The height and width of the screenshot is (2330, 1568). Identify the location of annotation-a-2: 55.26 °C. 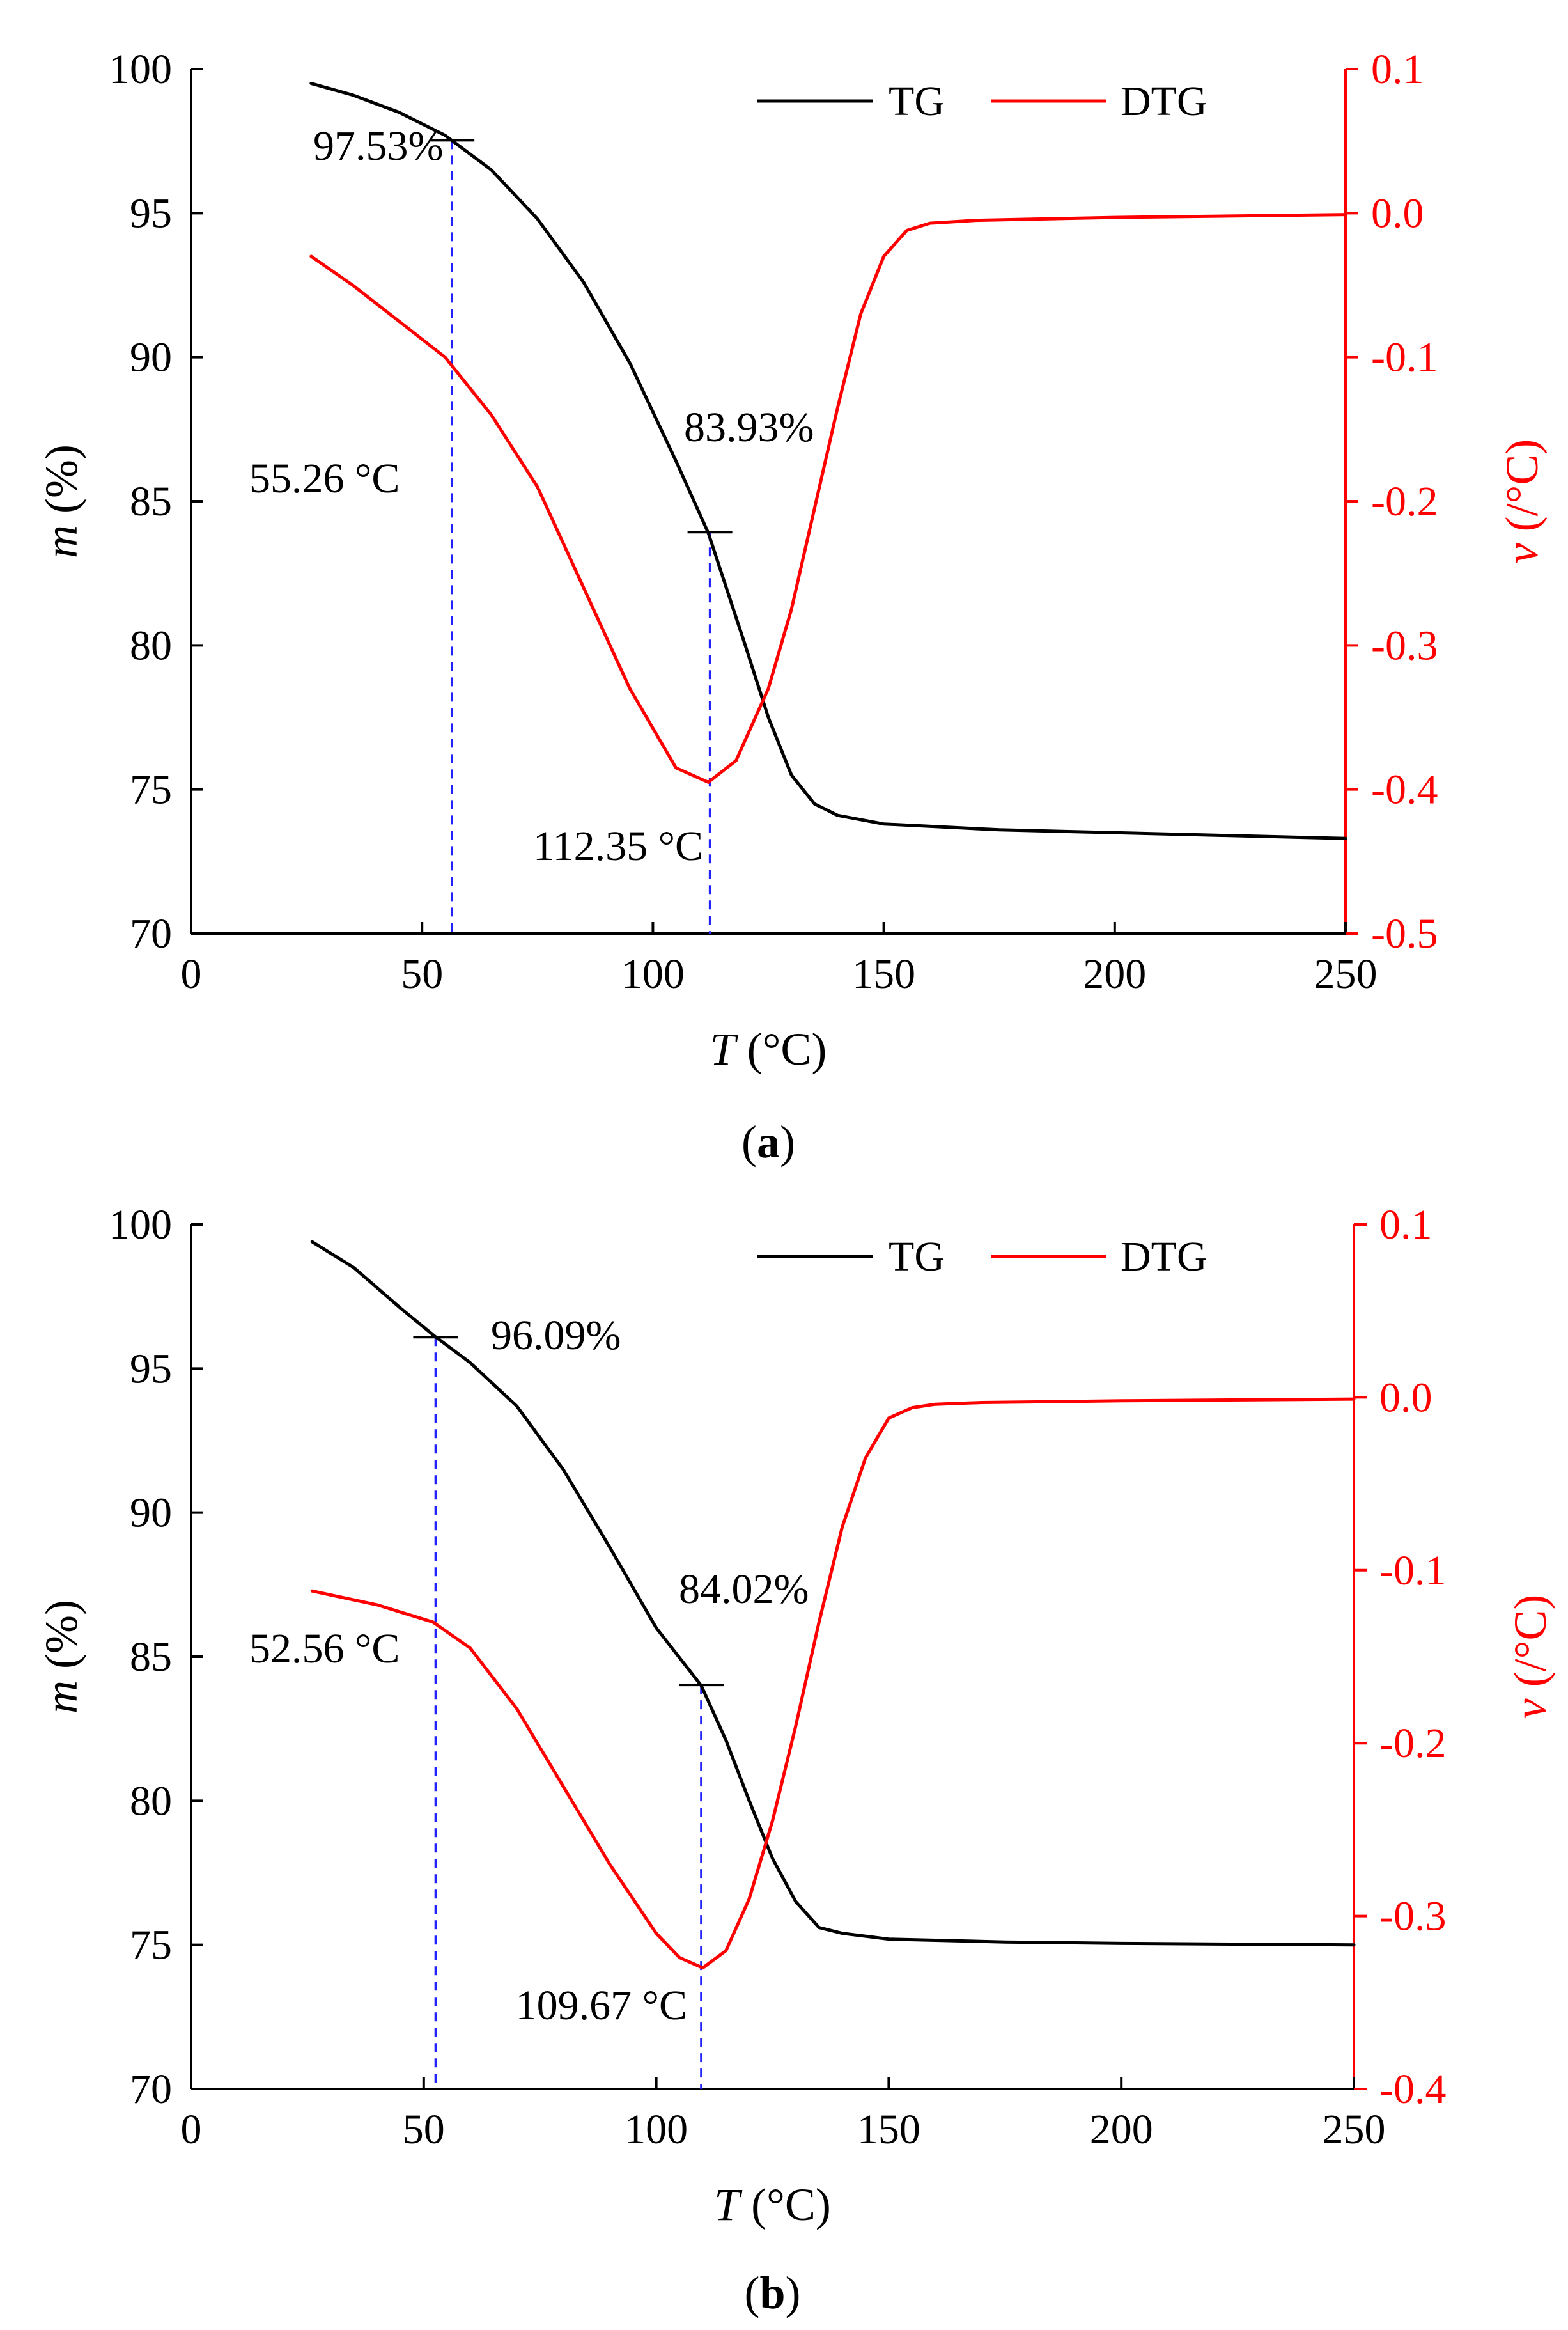
(325, 478).